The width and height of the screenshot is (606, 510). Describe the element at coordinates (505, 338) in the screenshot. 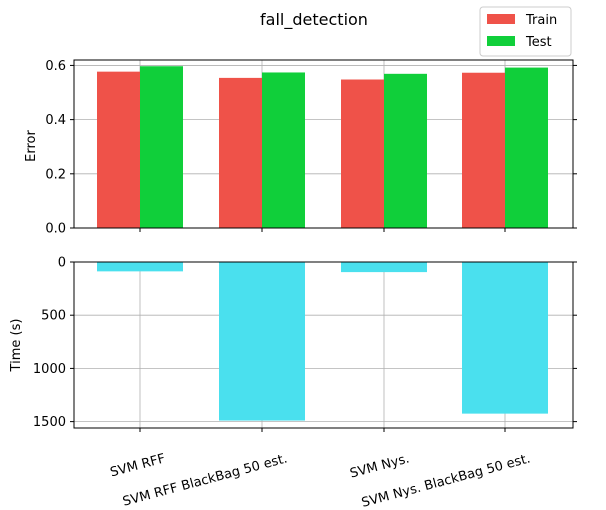

I see `bar-time-svm-nys-blackbag-50-est` at that location.